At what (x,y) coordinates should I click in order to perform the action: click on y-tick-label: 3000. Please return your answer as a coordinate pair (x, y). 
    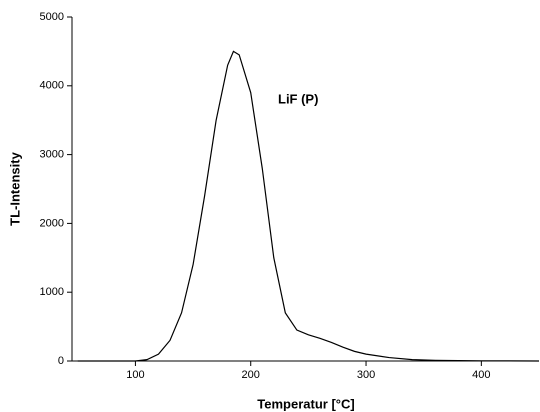
    Looking at the image, I should click on (52, 155).